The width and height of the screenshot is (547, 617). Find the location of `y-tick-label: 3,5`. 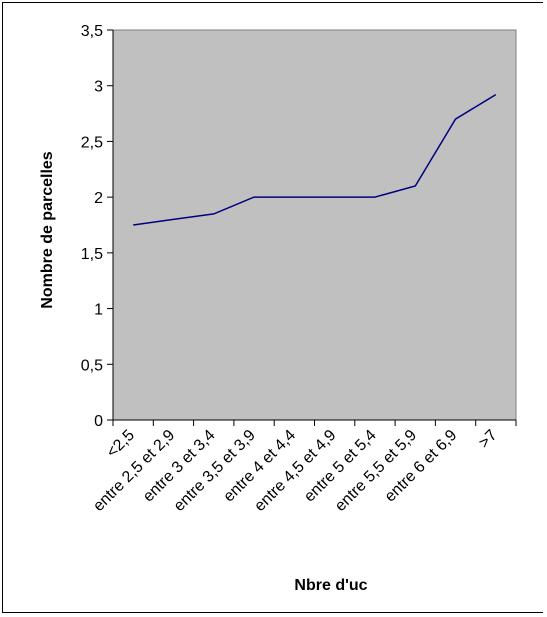

y-tick-label: 3,5 is located at coordinates (92, 31).